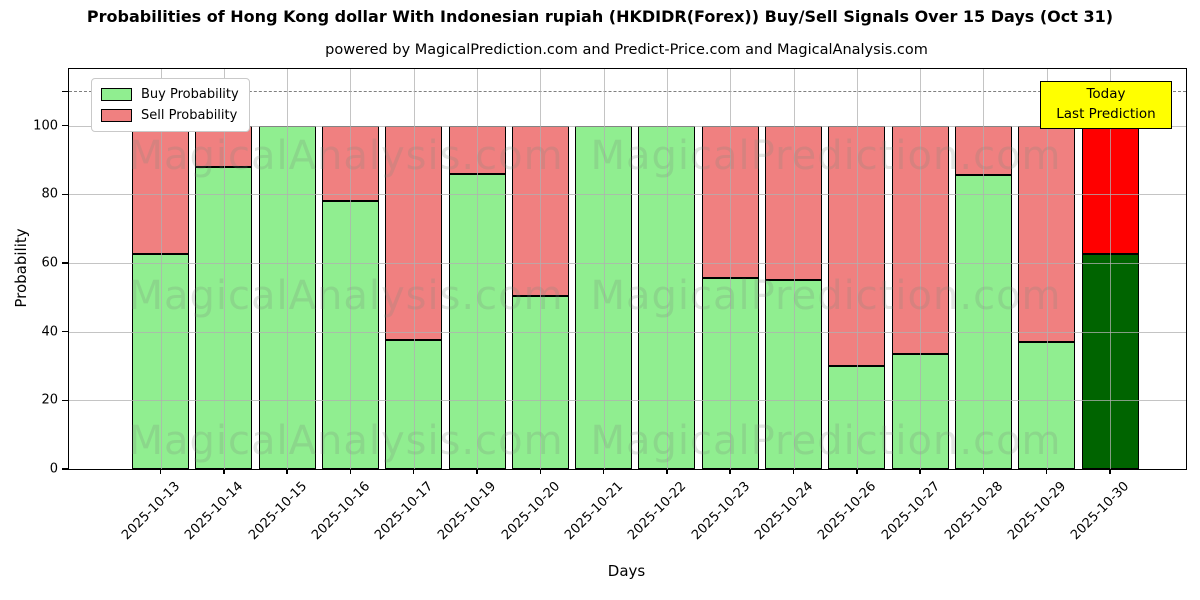 This screenshot has height=600, width=1200. What do you see at coordinates (49, 400) in the screenshot?
I see `y-tick-label: 20` at bounding box center [49, 400].